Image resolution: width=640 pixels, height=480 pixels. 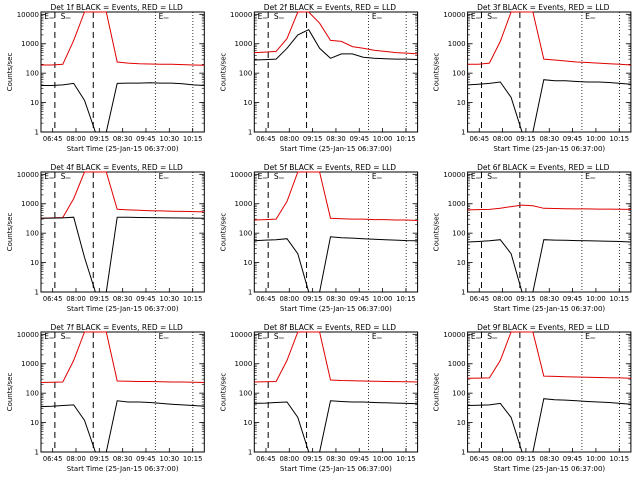 What do you see at coordinates (330, 167) in the screenshot?
I see `chart-title: Det 5f BLACK = Events, RED = LLD` at bounding box center [330, 167].